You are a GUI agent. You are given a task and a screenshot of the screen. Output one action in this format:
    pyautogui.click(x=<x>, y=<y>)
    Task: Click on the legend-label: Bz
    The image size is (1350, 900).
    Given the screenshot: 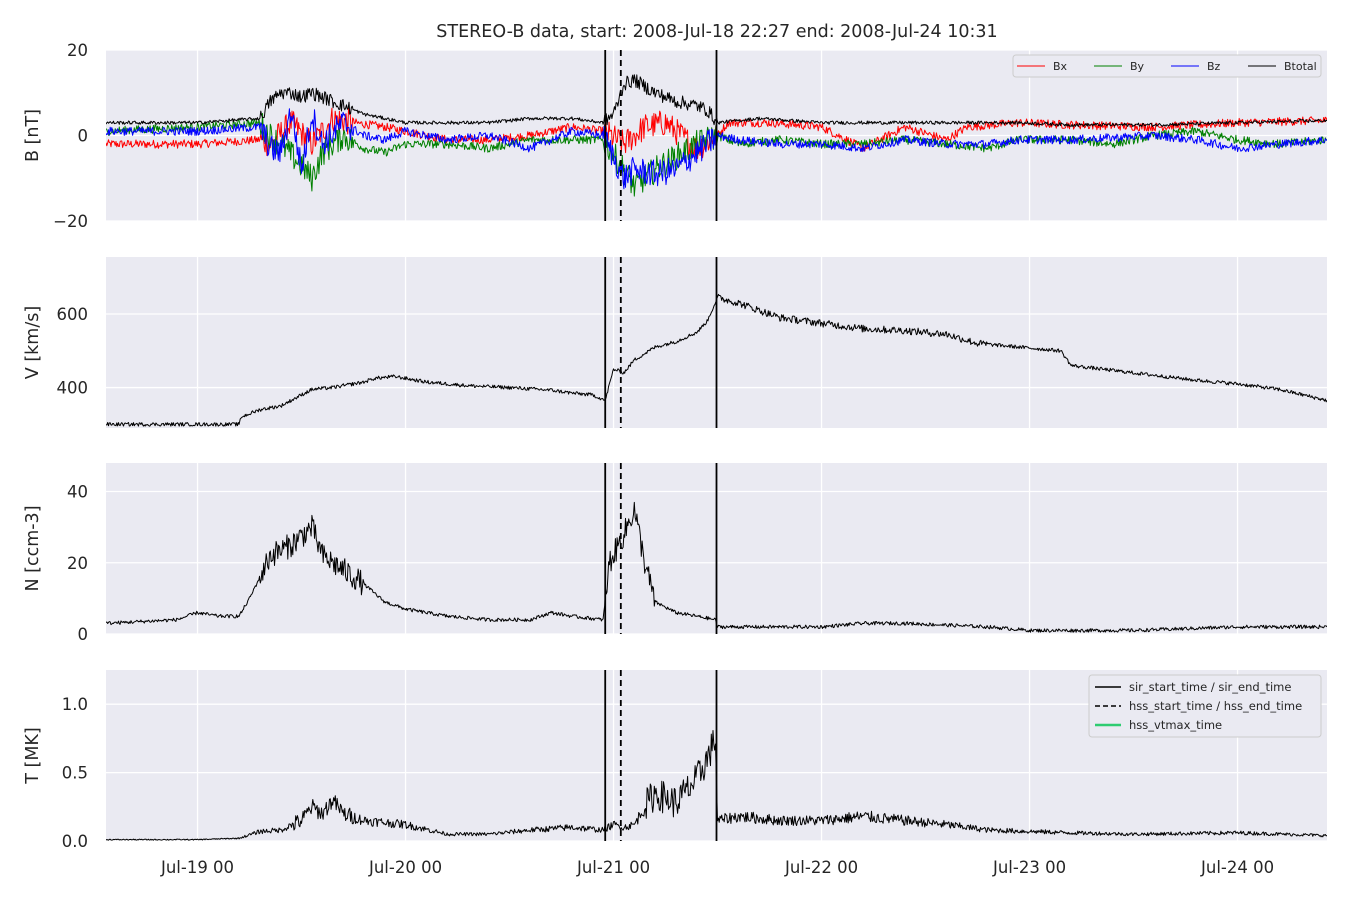 What is the action you would take?
    pyautogui.click(x=1214, y=66)
    